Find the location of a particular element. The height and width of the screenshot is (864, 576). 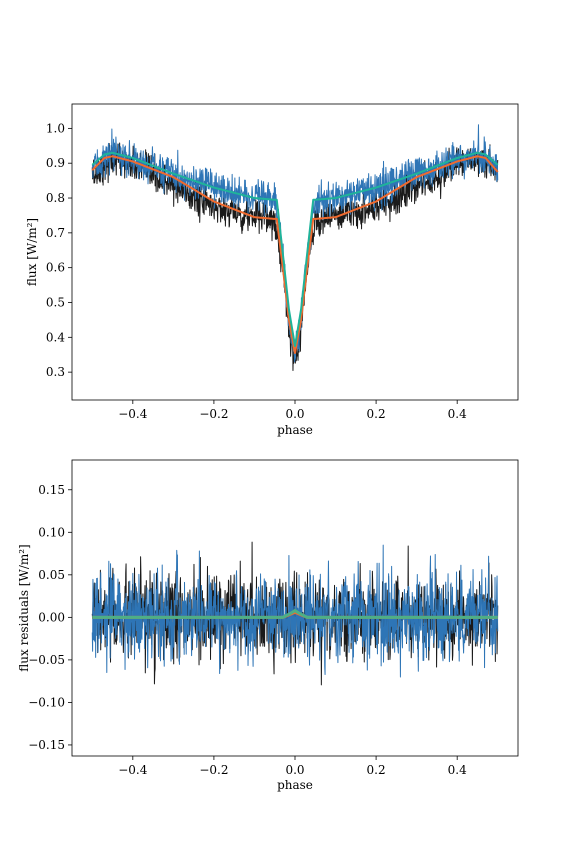

residuals-x-ticks: −0.4 −0.2 0.0 0.2 0.4 is located at coordinates (292, 766).